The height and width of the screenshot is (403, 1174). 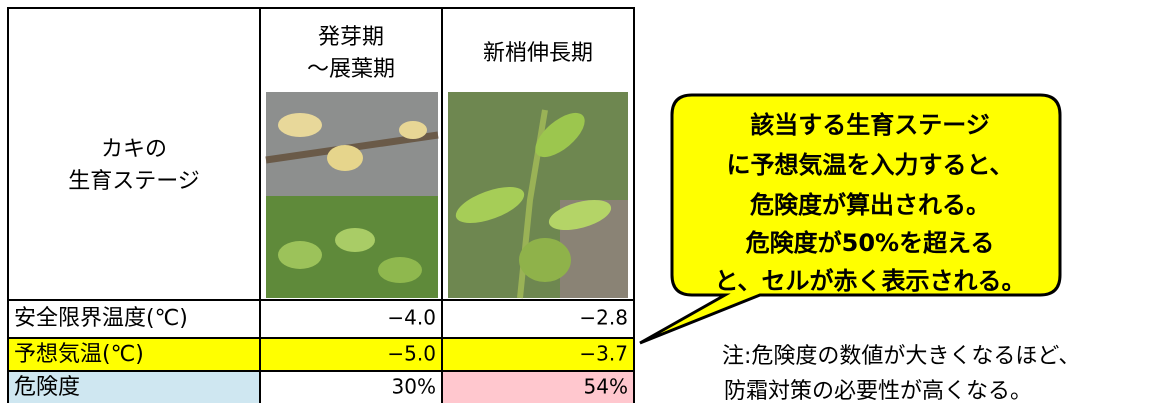 I want to click on cell-value: −5.0, so click(x=411, y=354).